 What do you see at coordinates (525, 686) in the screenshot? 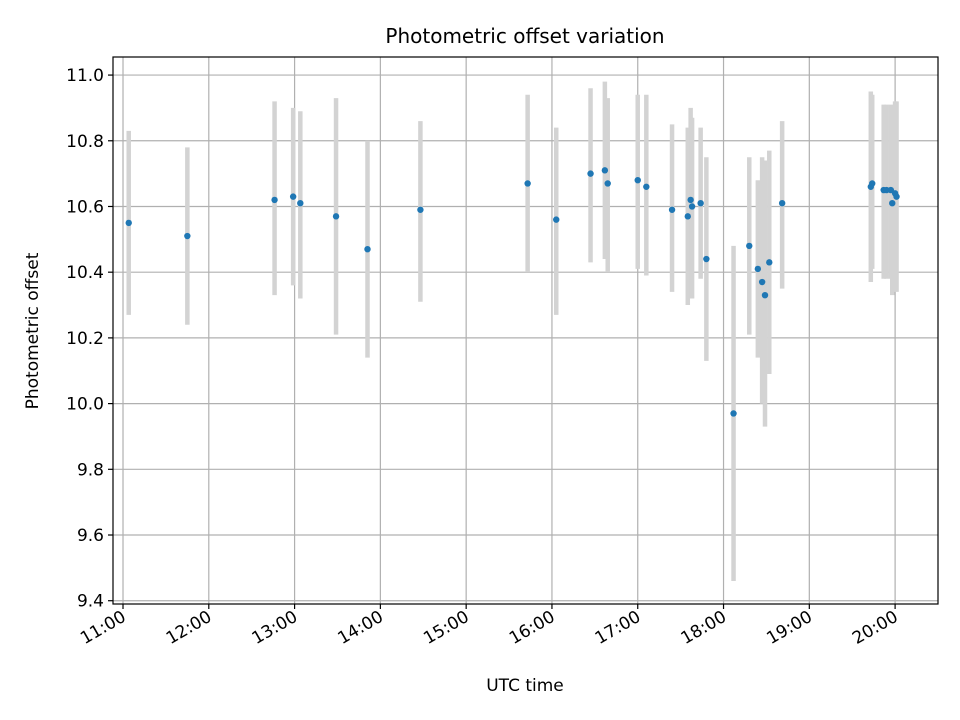
I see `x-axis-label: UTC time` at bounding box center [525, 686].